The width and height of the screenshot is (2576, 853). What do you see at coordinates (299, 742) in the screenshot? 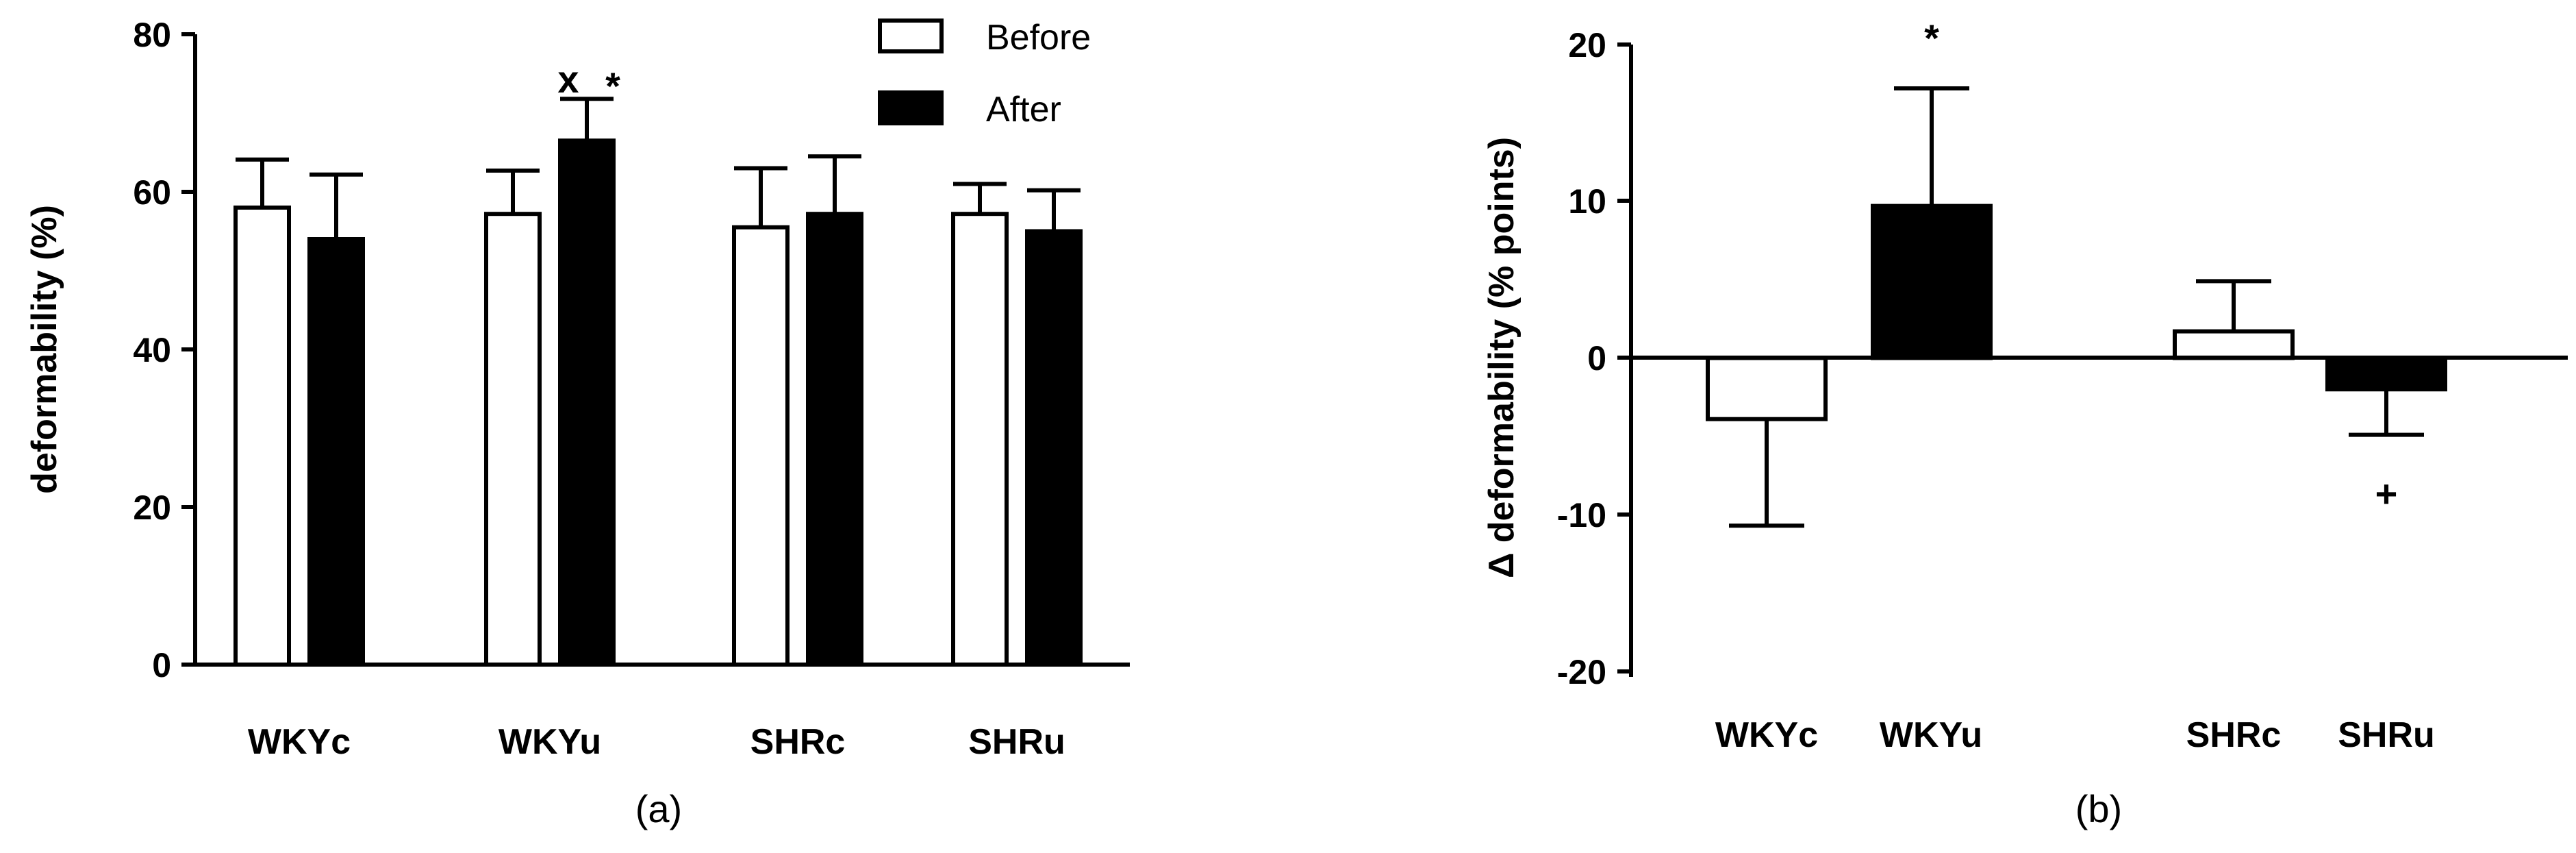
I see `chart-a-x-tick-label: WKYc` at bounding box center [299, 742].